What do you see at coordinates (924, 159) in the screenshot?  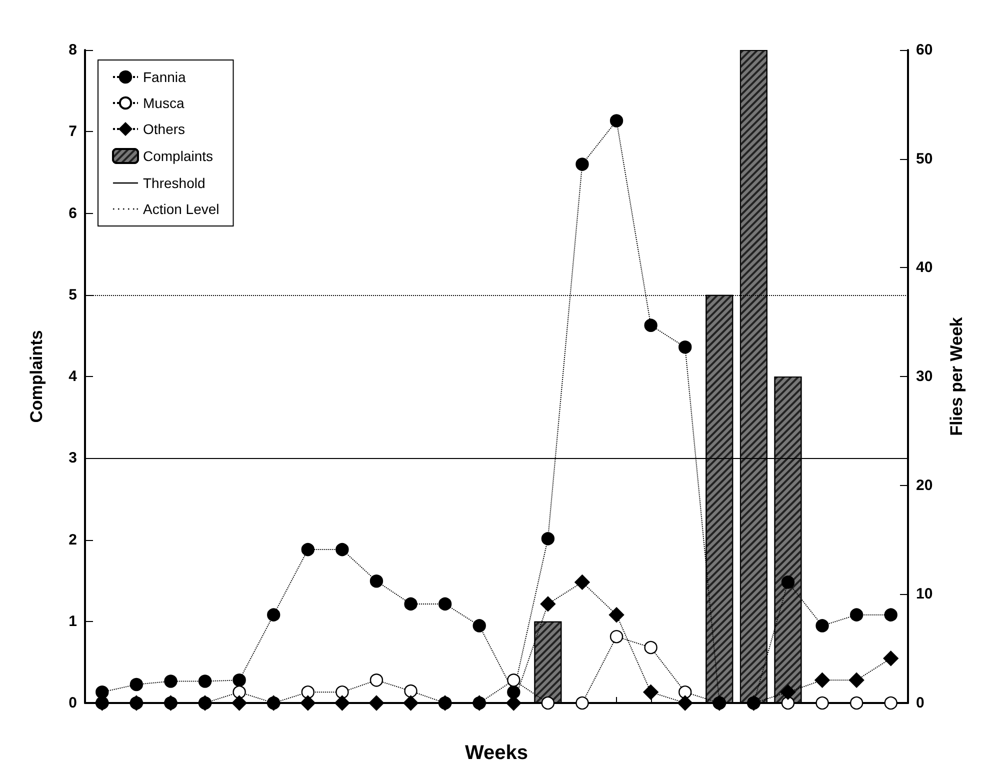 I see `y2-tick-label: 50` at bounding box center [924, 159].